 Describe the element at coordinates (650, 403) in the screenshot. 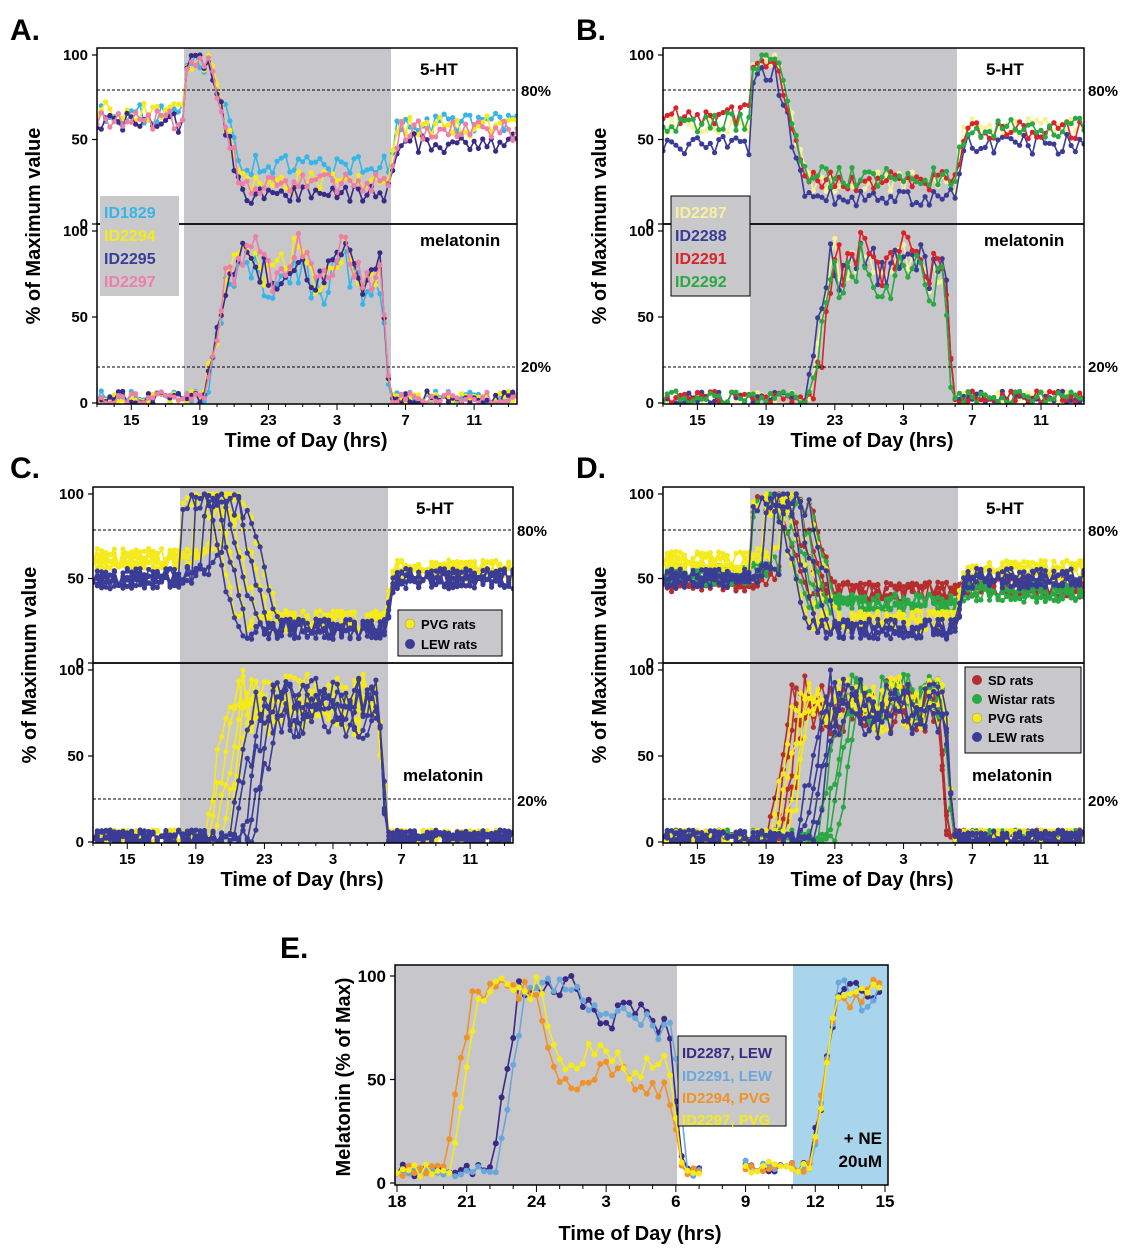

I see `y-tick-label: 0` at that location.